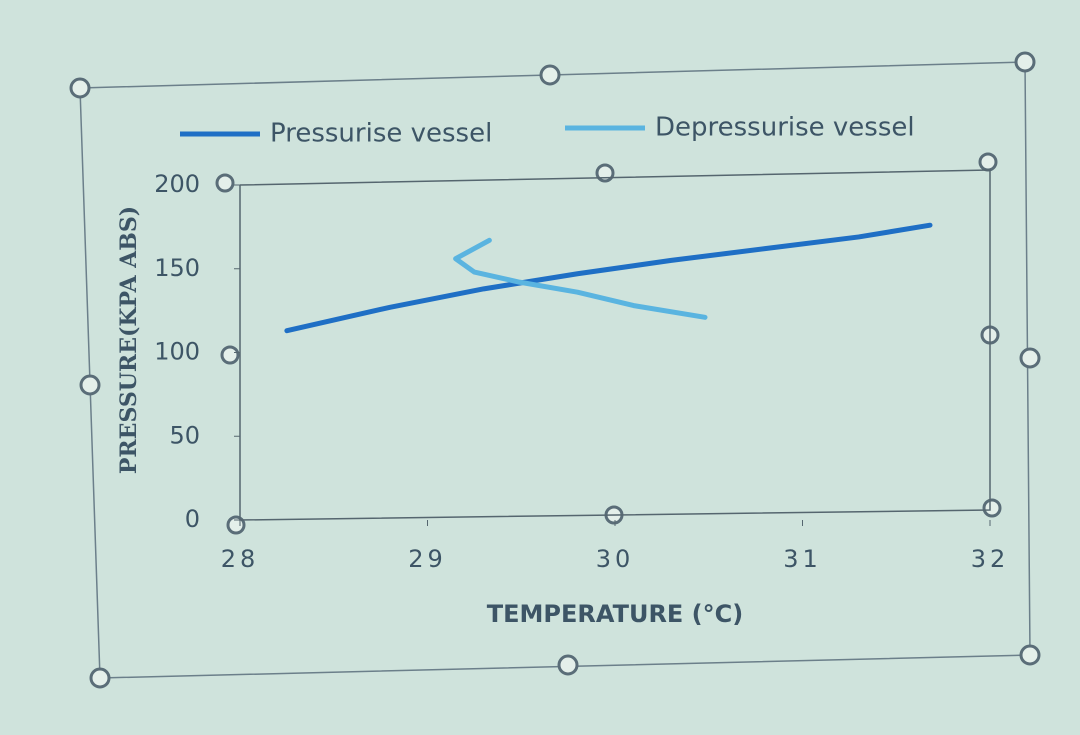 The height and width of the screenshot is (735, 1080). I want to click on y-axis-title: PRESSURE(KPA ABS), so click(129, 340).